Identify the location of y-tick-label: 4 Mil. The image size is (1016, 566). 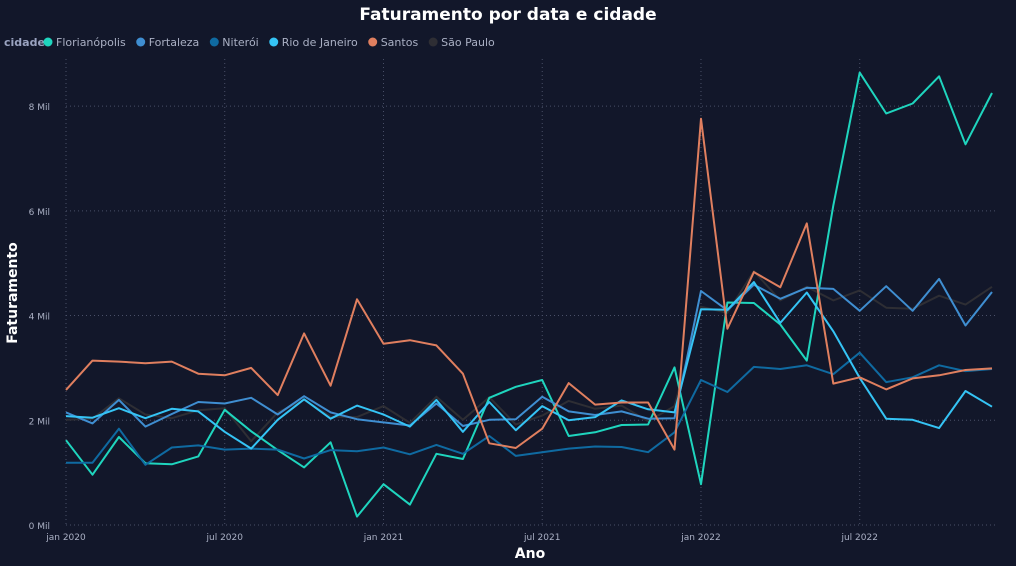
(39, 318).